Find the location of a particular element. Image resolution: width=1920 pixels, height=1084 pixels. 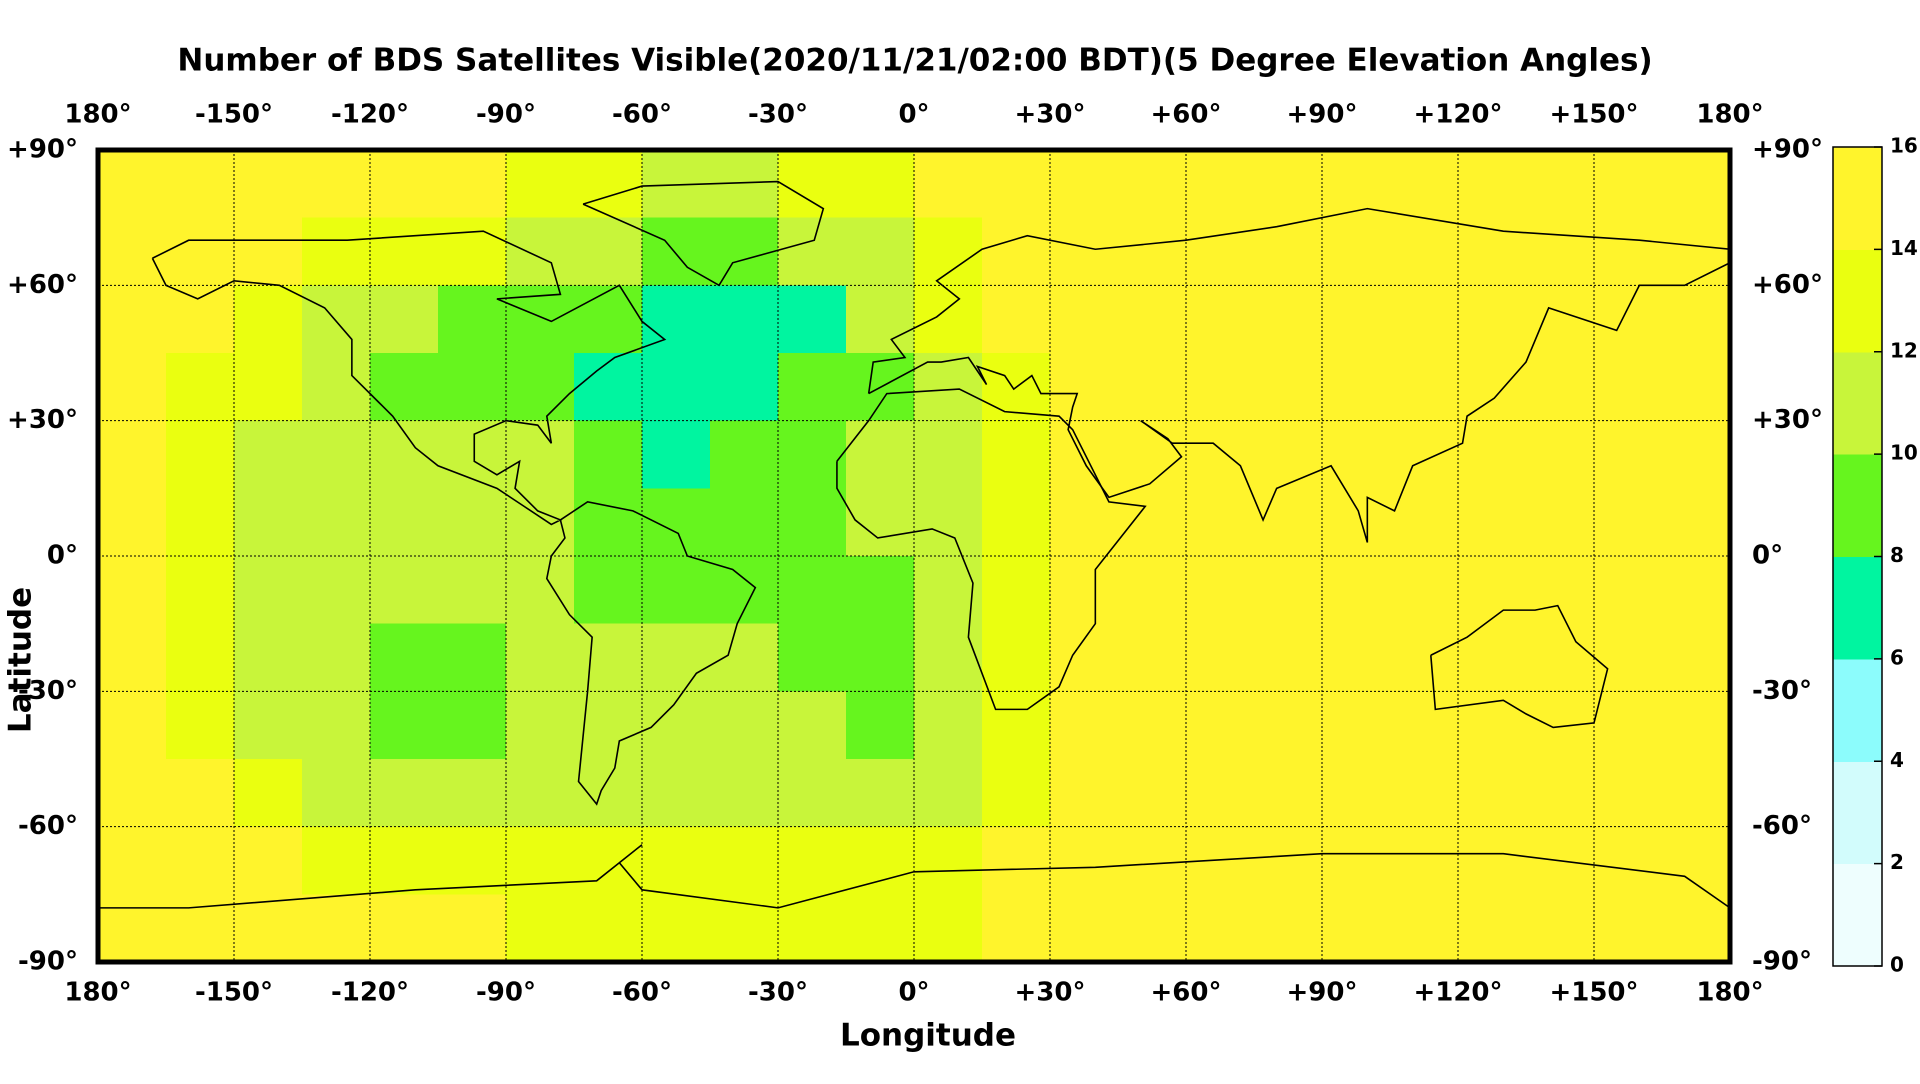

x-tick-label: +60° is located at coordinates (1186, 993).